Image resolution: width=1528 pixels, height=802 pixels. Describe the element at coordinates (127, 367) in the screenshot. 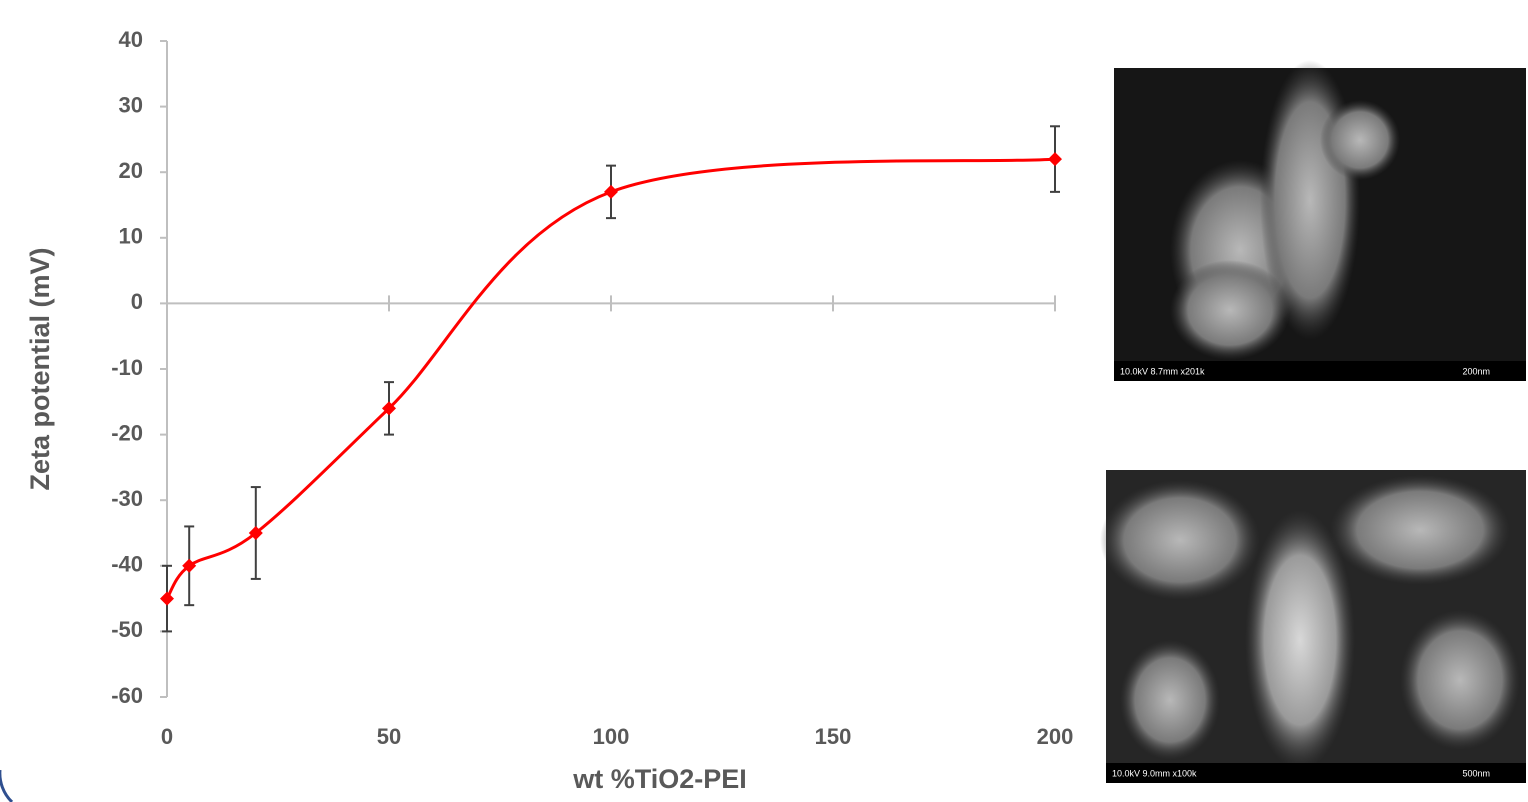

I see `y-tick-label: -10` at that location.